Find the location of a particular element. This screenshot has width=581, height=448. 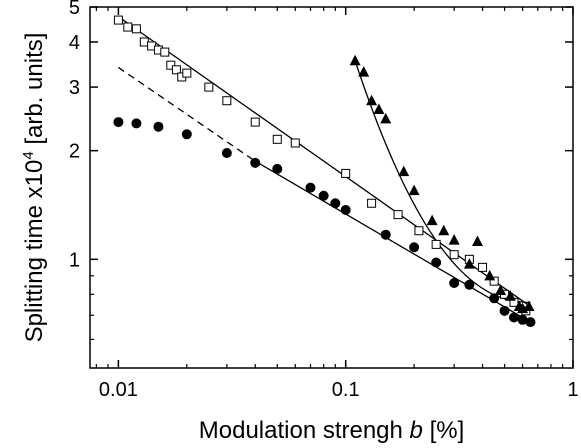

x-tick-label: 0.1 is located at coordinates (346, 390).